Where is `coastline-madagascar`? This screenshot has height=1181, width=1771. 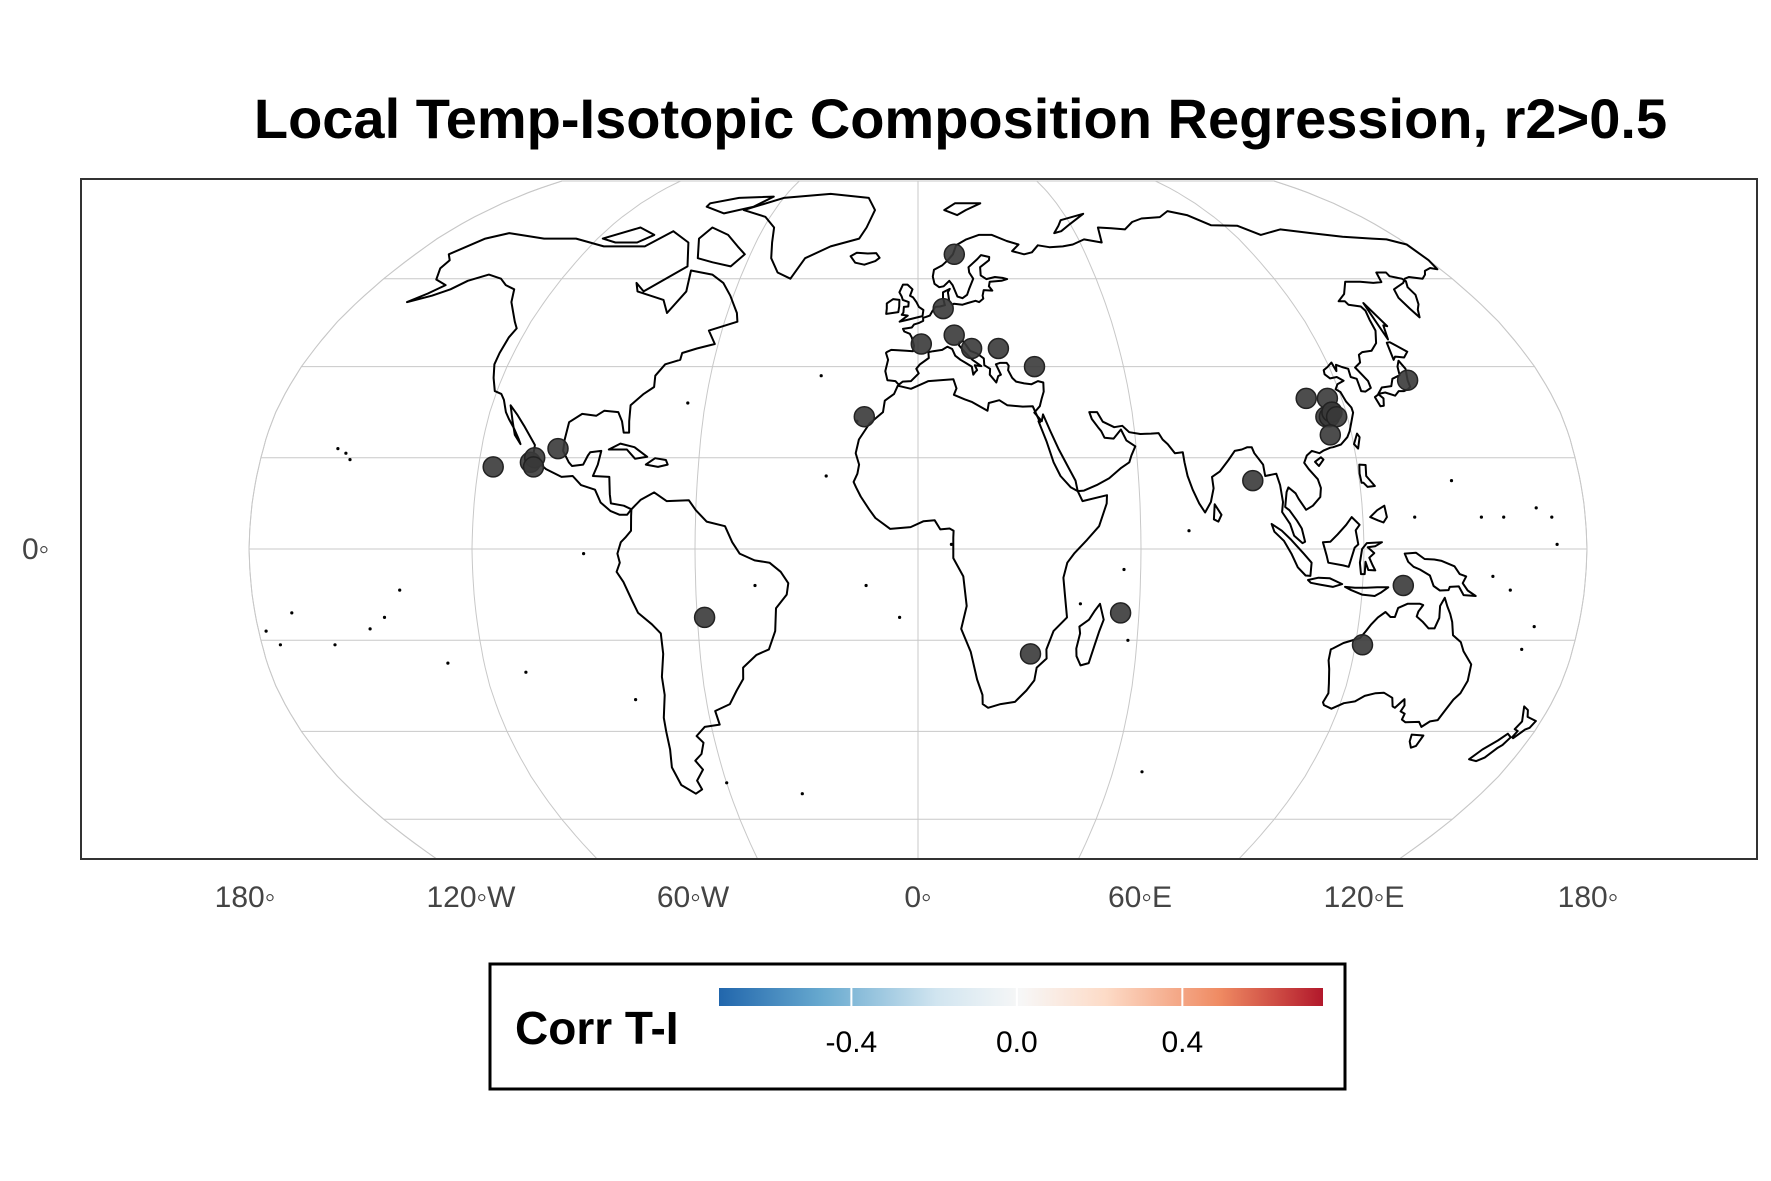 coastline-madagascar is located at coordinates (1090, 634).